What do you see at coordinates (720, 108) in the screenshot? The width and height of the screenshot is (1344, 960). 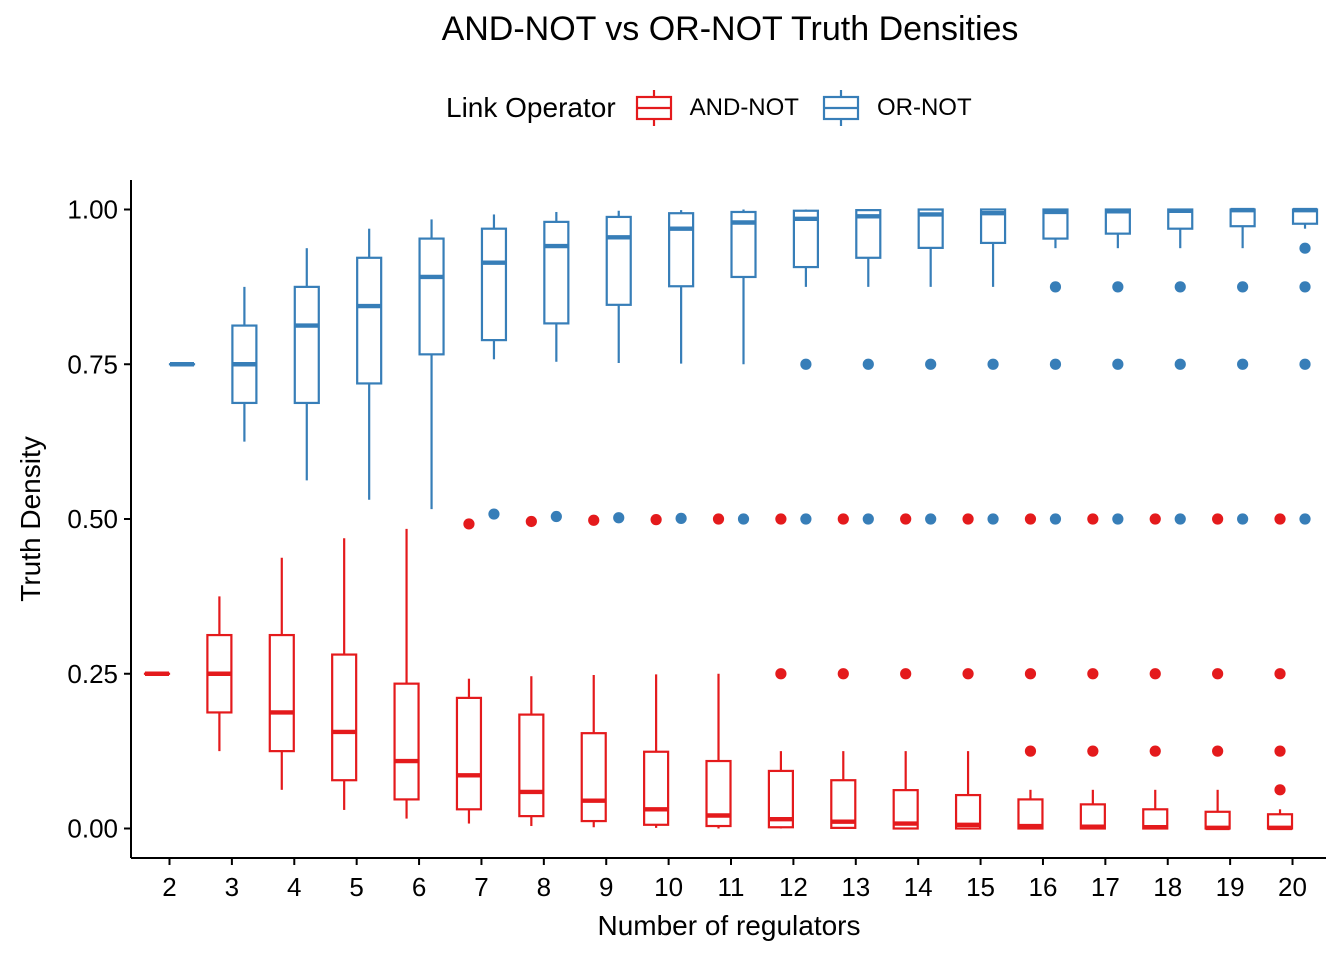 I see `legend: Link Operator AND-NOT OR-NOT` at bounding box center [720, 108].